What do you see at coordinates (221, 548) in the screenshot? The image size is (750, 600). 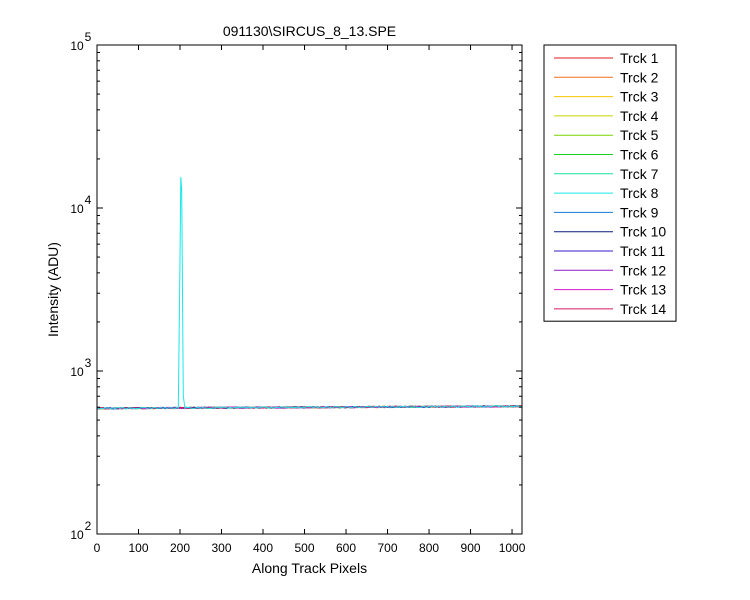 I see `x-tick-label: 300` at bounding box center [221, 548].